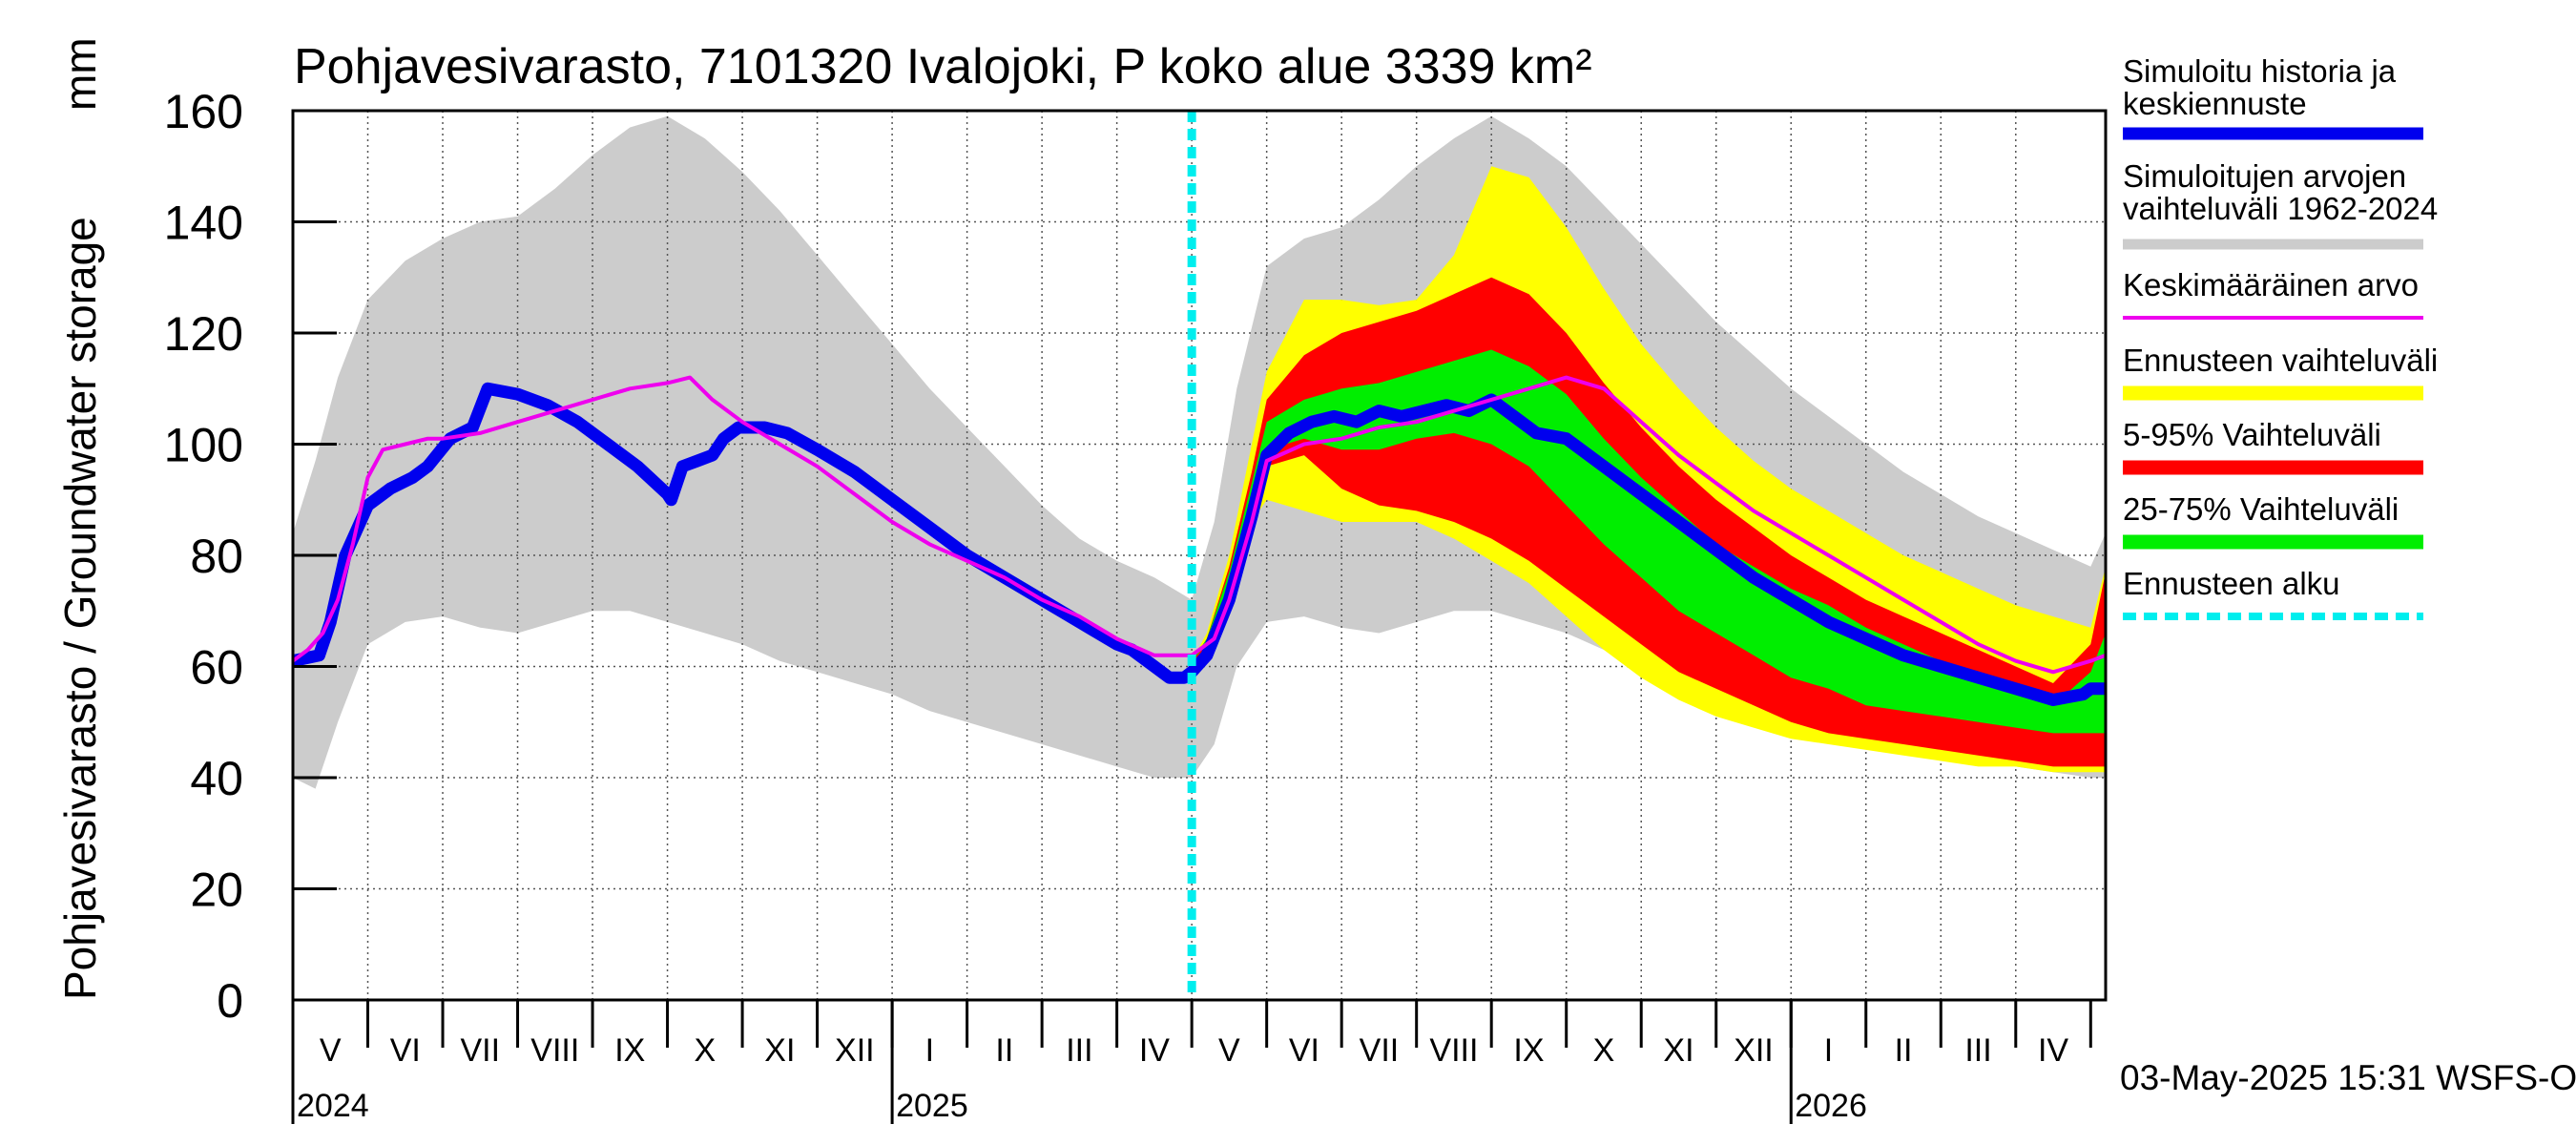 Image resolution: width=2576 pixels, height=1145 pixels. Describe the element at coordinates (2231, 583) in the screenshot. I see `legend-label: Ennusteen alku` at that location.